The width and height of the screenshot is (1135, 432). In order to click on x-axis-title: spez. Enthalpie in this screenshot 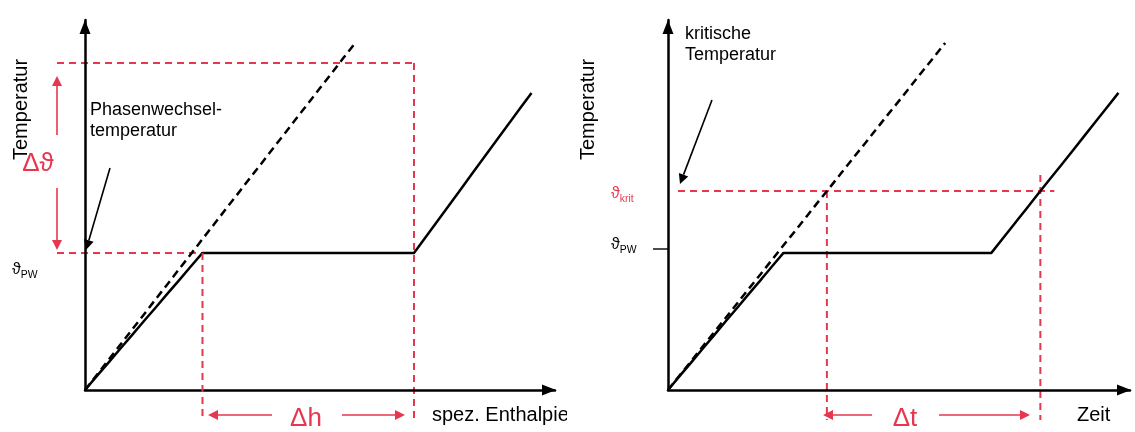, I will do `click(500, 414)`.